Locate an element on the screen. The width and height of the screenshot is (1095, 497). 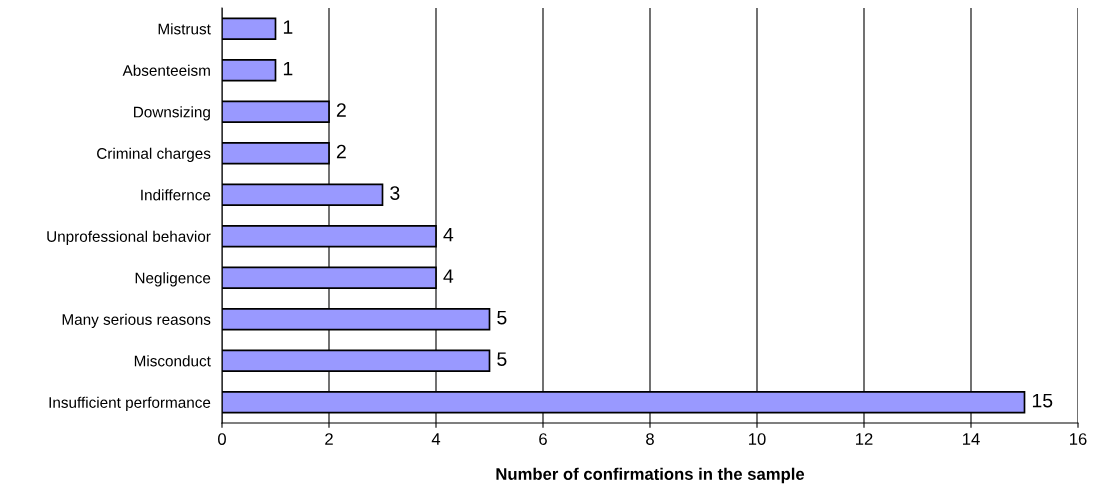
x-tick-label: 12 is located at coordinates (864, 439).